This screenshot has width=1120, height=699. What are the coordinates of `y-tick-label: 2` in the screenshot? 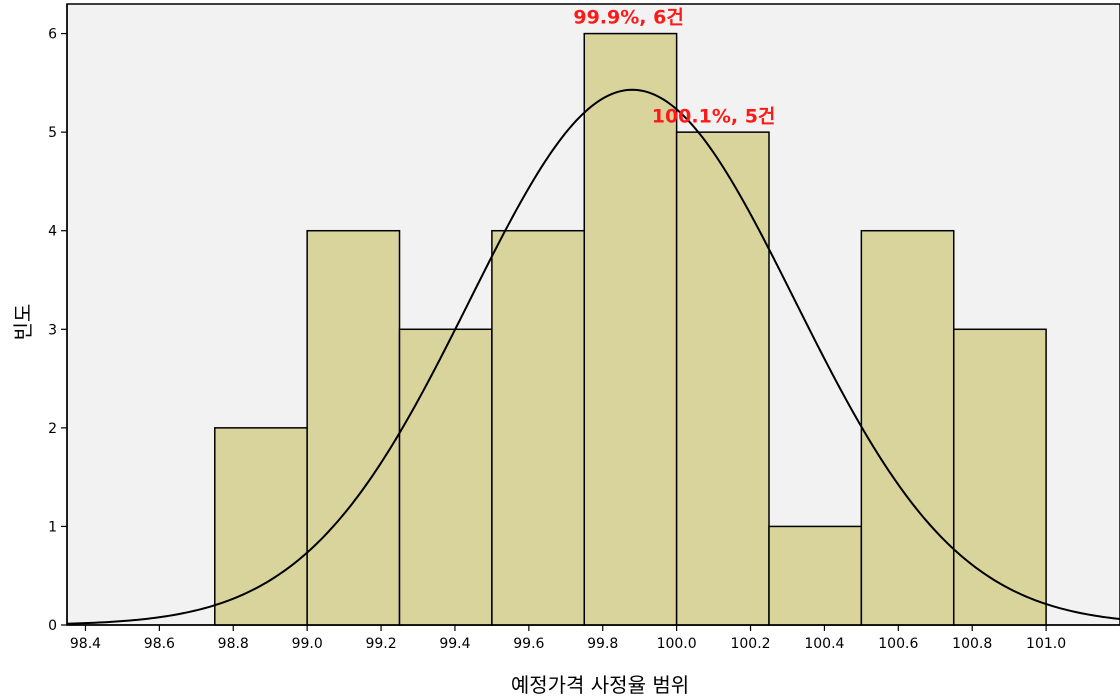 It's located at (52, 429).